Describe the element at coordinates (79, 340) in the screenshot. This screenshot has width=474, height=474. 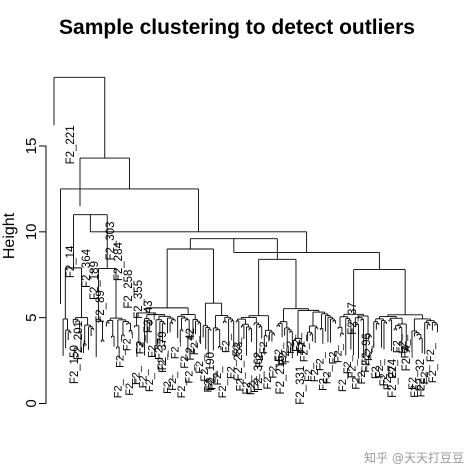
I see `leaf-label: F2_201` at that location.